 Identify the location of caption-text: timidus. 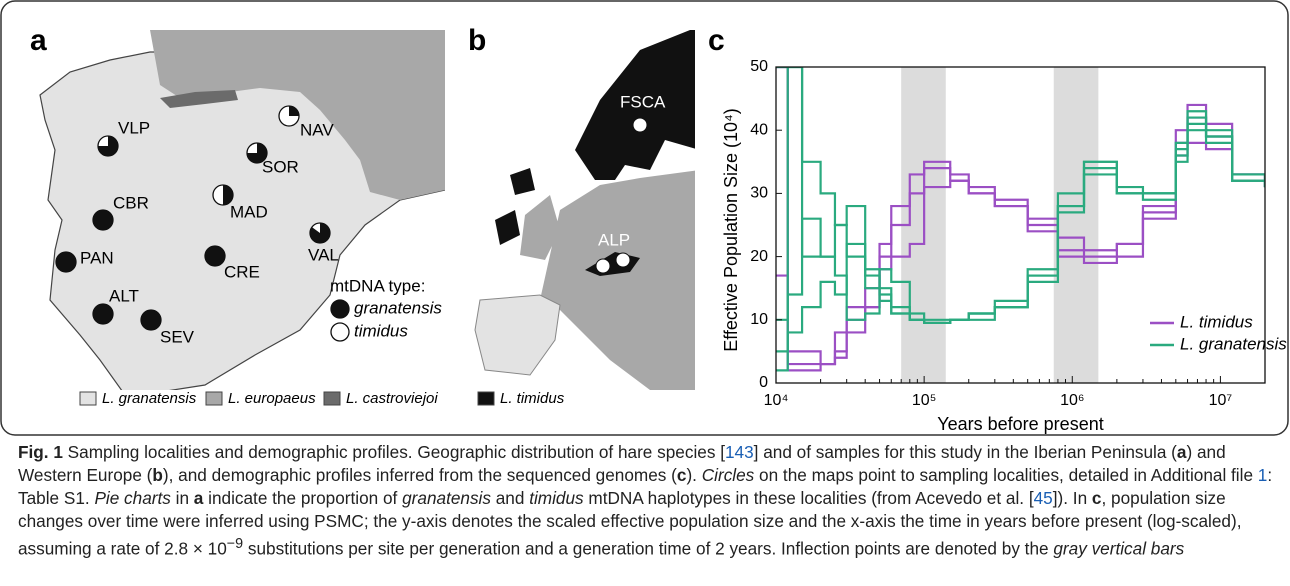
(556, 498).